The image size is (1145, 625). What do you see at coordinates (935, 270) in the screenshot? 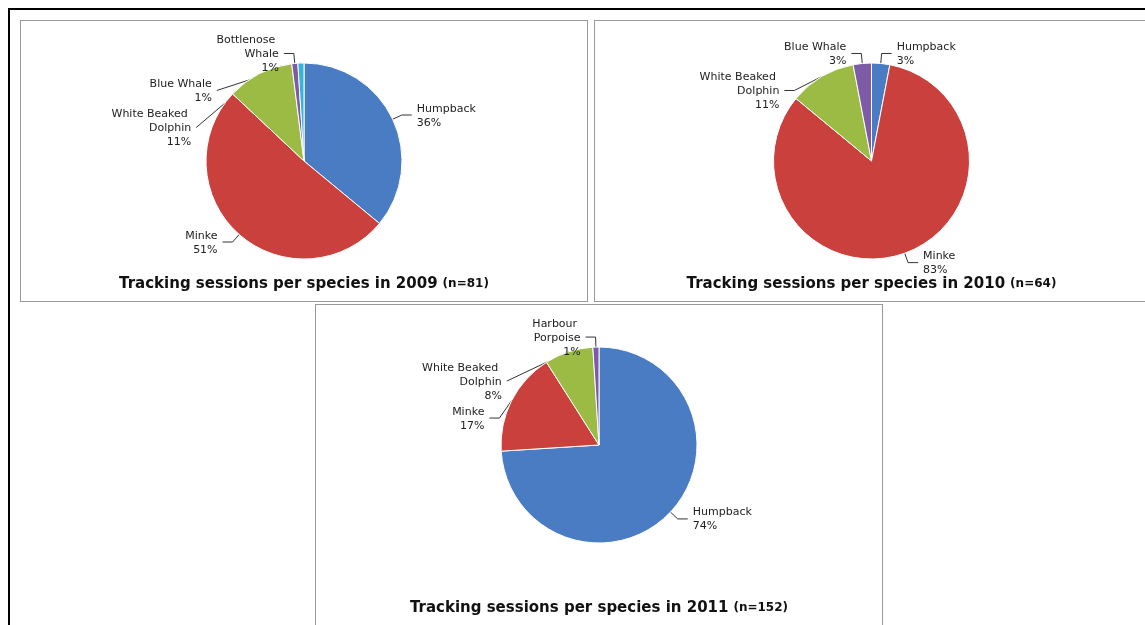
I see `data-label: 83%` at bounding box center [935, 270].